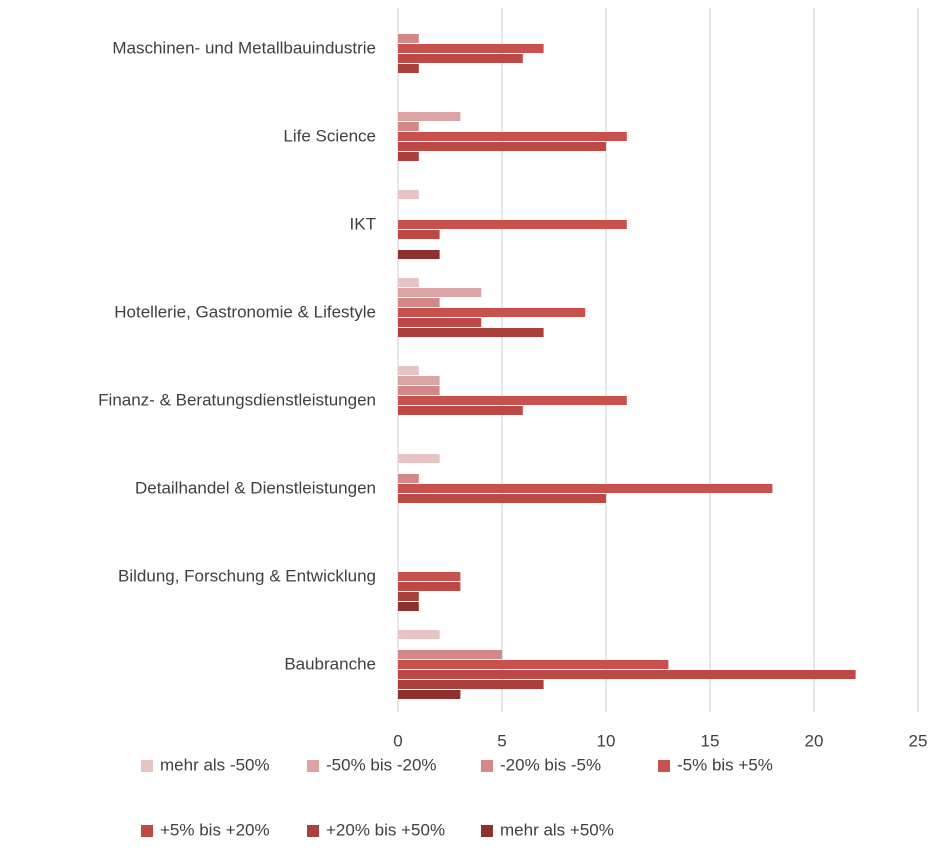 This screenshot has width=932, height=851. What do you see at coordinates (606, 740) in the screenshot?
I see `x-tick-label: 10` at bounding box center [606, 740].